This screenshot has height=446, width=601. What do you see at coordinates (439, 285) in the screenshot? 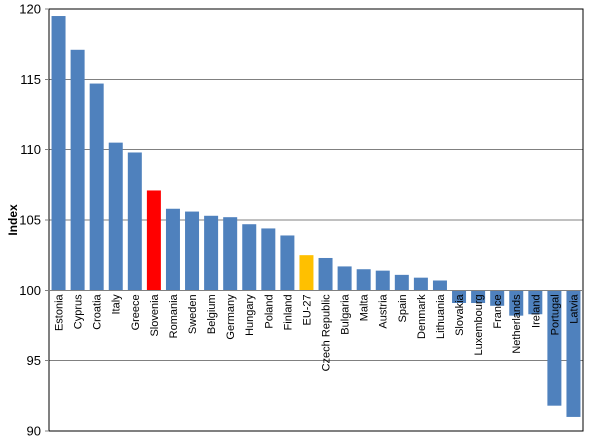
I see `bar-lithuania` at bounding box center [439, 285].